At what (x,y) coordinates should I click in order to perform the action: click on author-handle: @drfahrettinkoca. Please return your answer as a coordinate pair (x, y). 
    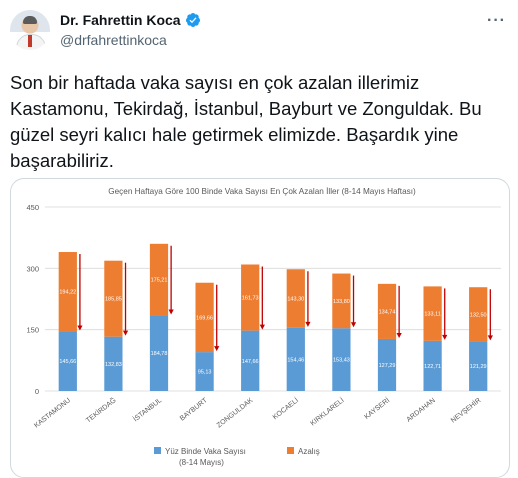
    Looking at the image, I should click on (113, 40).